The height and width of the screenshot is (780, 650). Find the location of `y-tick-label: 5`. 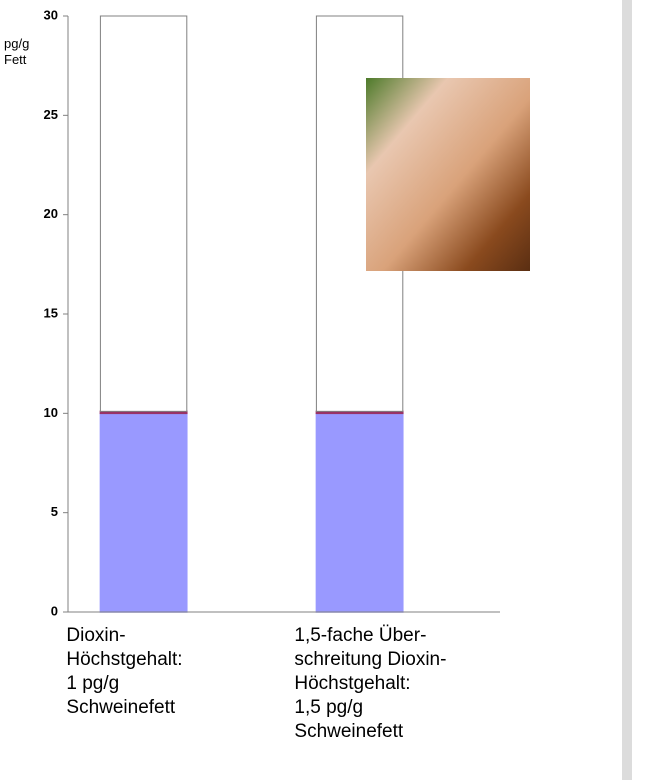

y-tick-label: 5 is located at coordinates (54, 511).